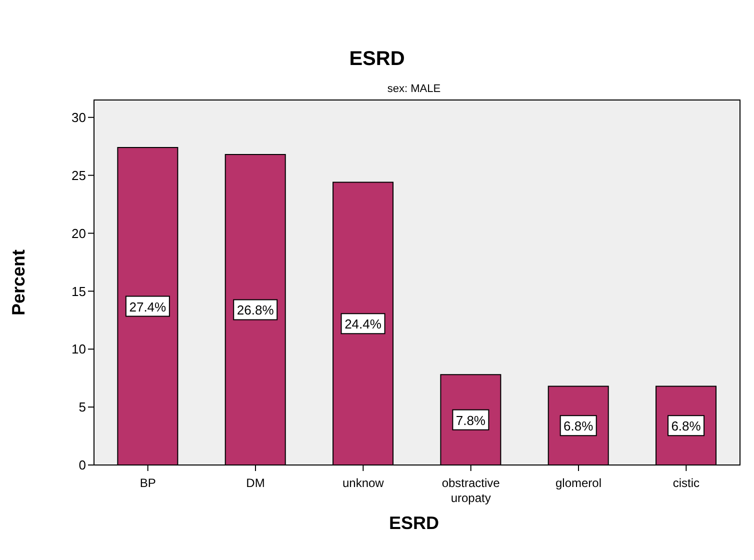  What do you see at coordinates (255, 483) in the screenshot?
I see `x-tick-label: DM` at bounding box center [255, 483].